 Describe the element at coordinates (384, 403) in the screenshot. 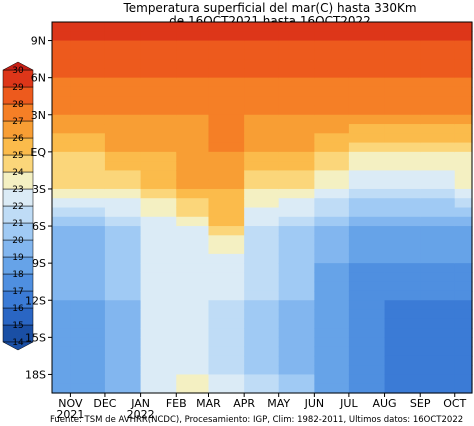

I see `x-tick-label: AUG` at that location.